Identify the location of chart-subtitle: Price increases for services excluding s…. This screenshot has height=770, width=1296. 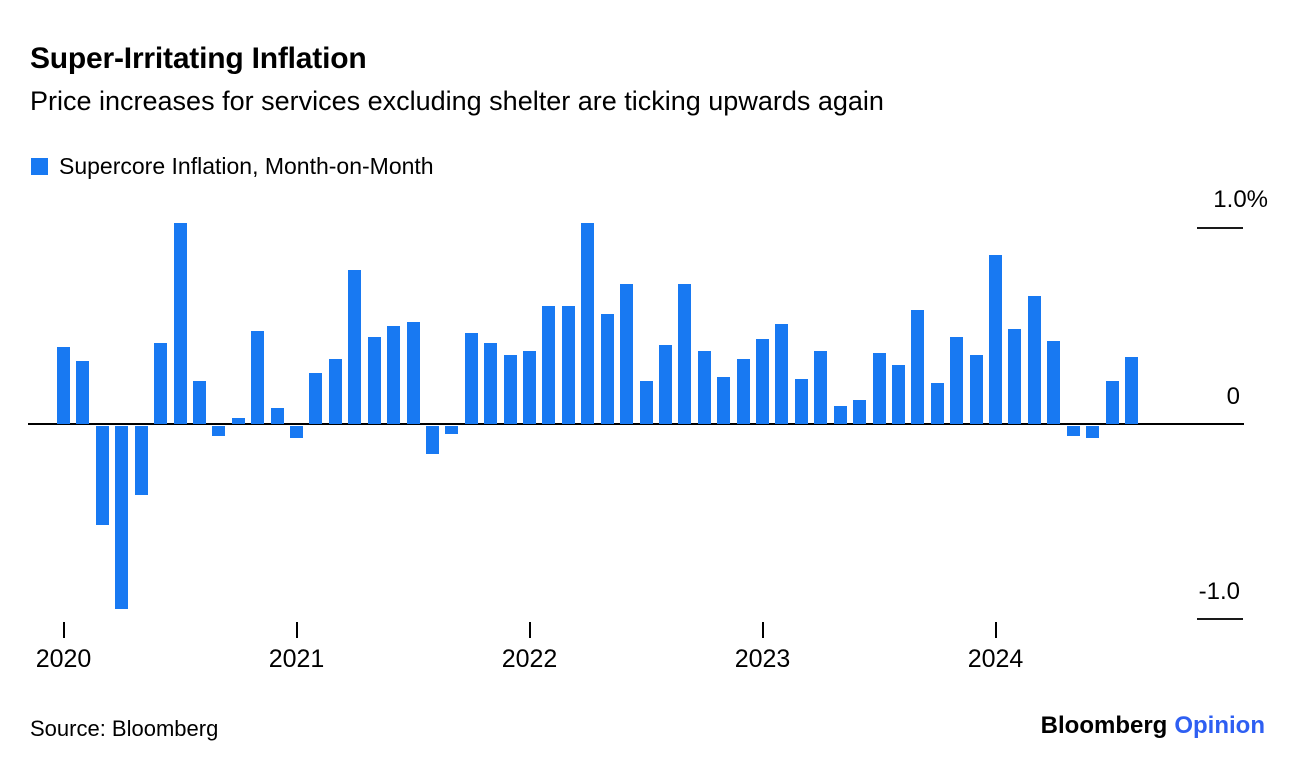
(457, 101).